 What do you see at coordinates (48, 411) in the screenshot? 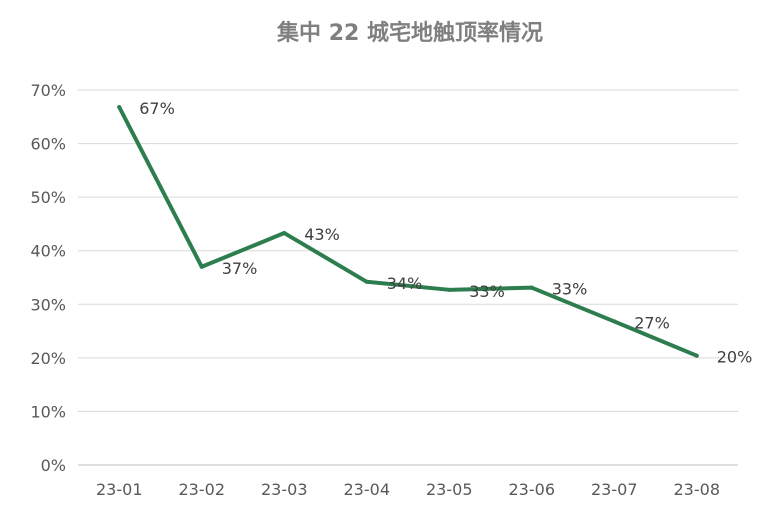
I see `y-tick-label: 10%` at bounding box center [48, 411].